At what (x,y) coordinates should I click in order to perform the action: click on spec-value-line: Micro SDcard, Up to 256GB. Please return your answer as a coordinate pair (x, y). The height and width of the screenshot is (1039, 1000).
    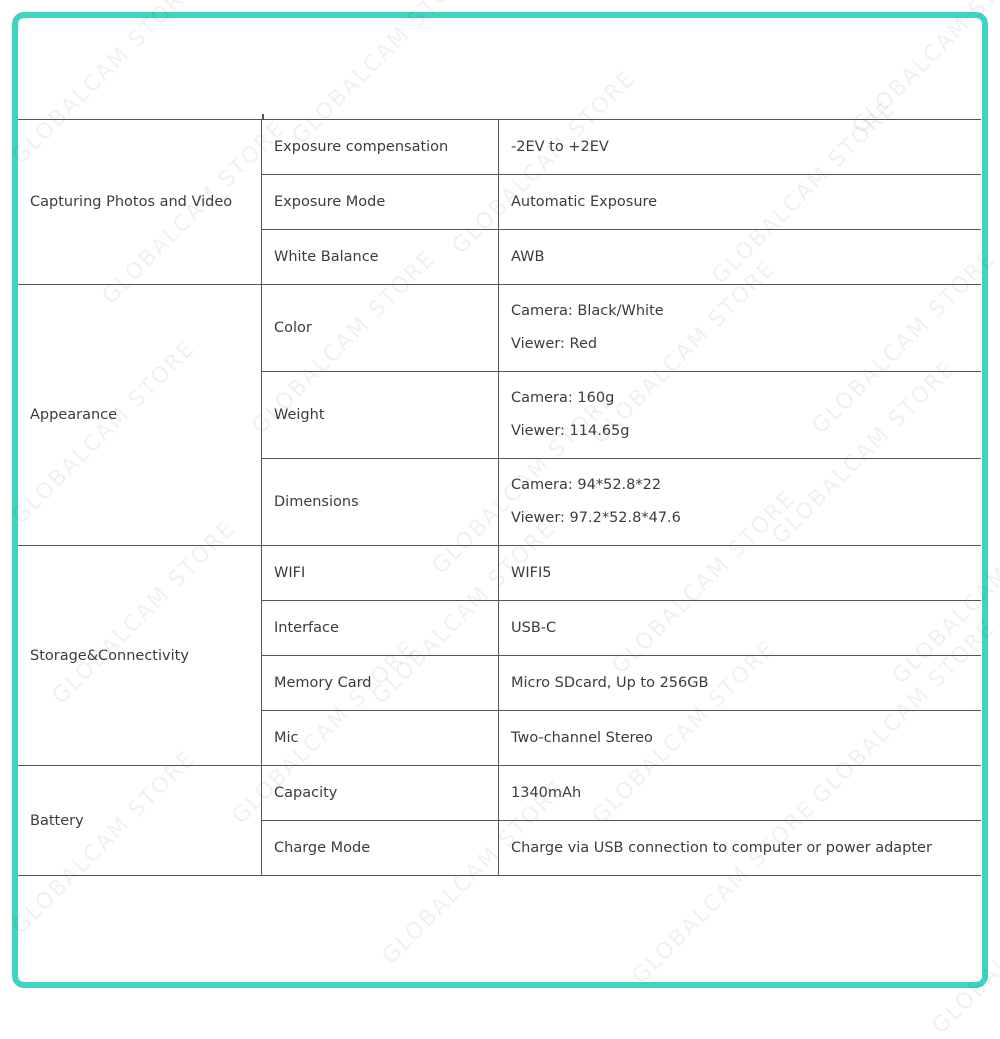
    Looking at the image, I should click on (610, 682).